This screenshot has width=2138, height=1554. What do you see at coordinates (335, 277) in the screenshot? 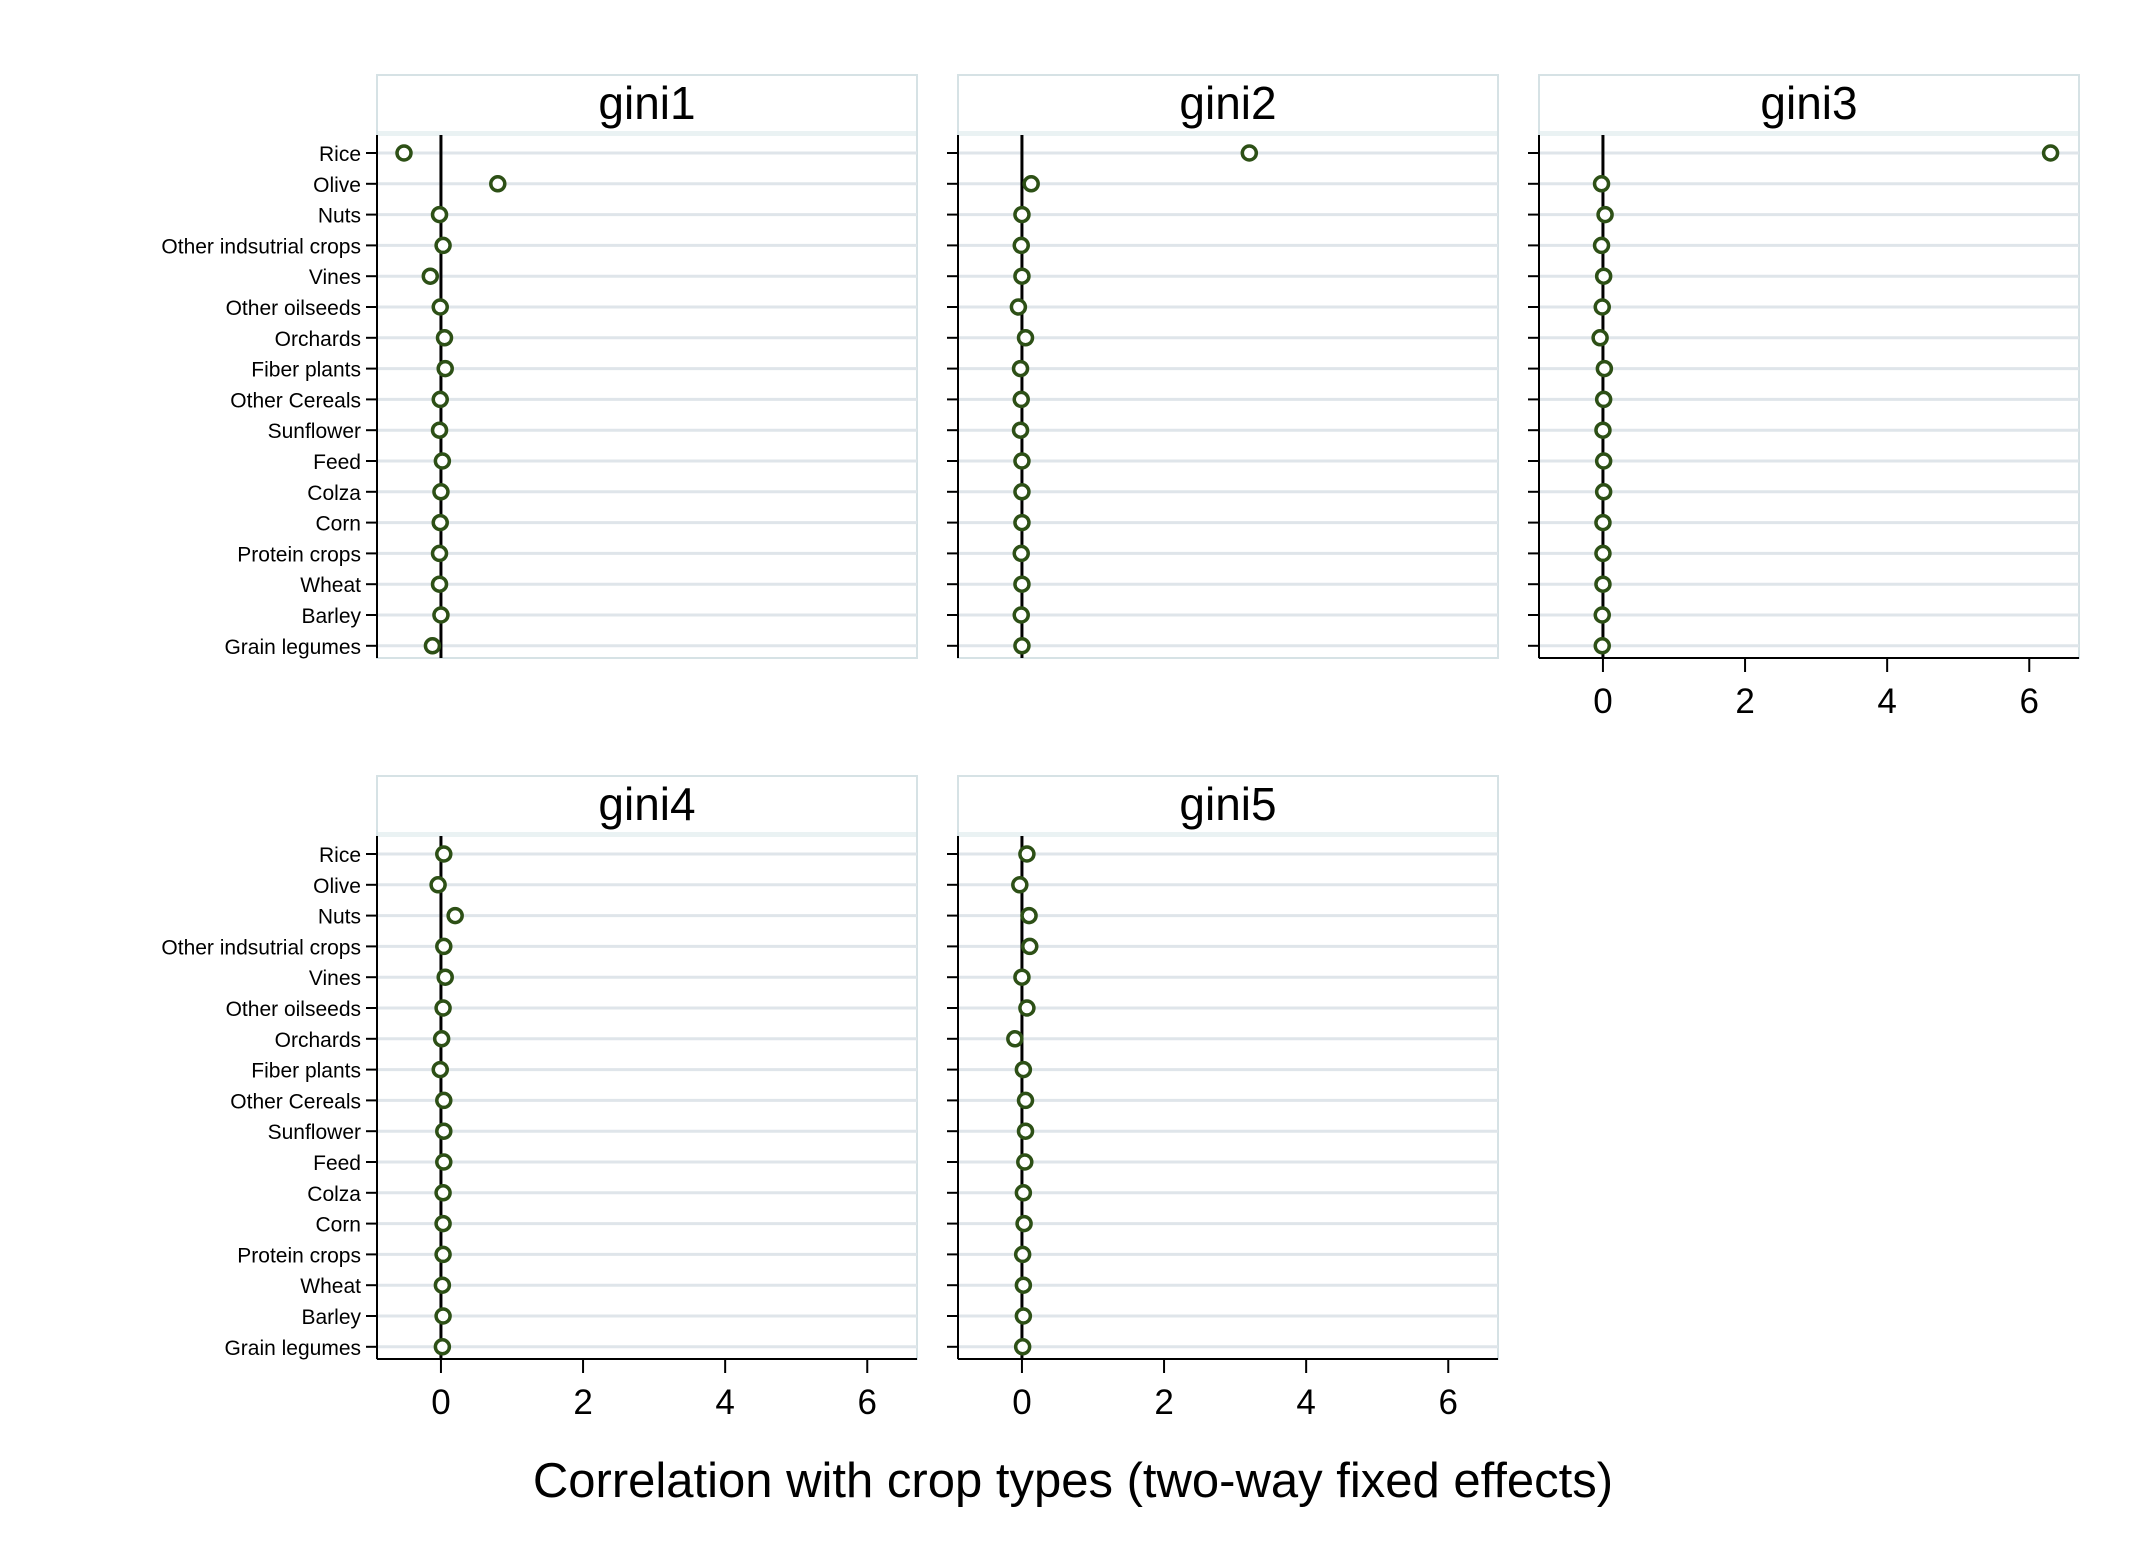
I see `y-tick-label: Vines` at bounding box center [335, 277].